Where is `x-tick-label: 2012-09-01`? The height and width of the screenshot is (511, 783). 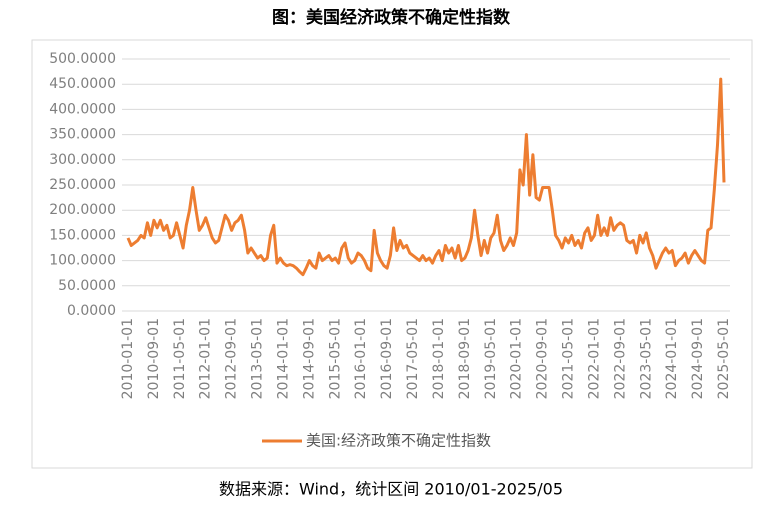
x-tick-label: 2012-09-01 is located at coordinates (232, 358).